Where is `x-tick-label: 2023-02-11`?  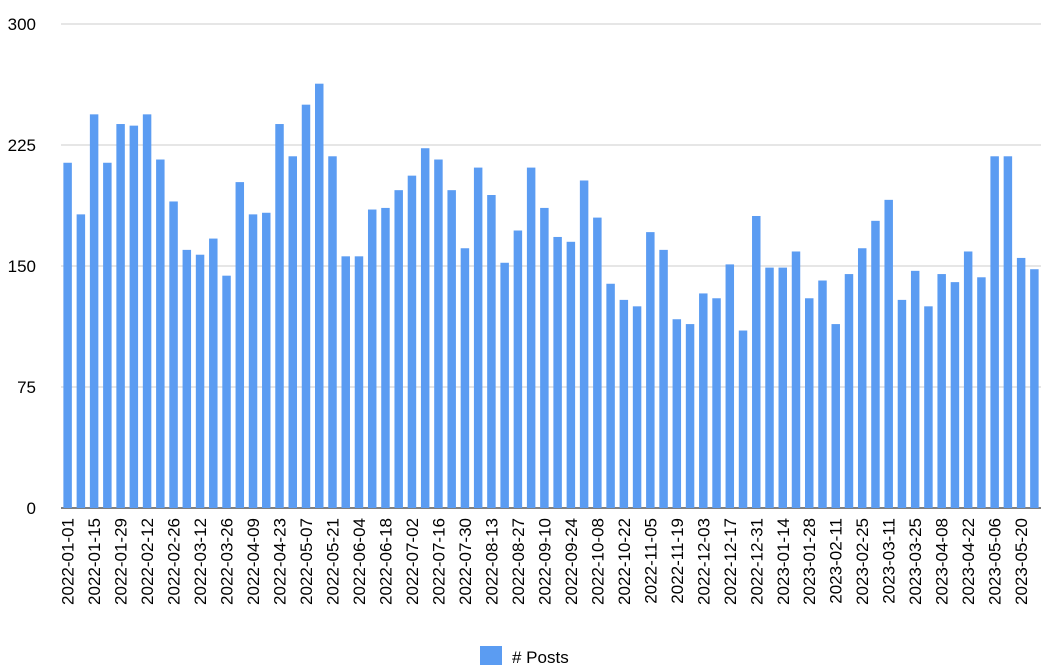 x-tick-label: 2023-02-11 is located at coordinates (836, 561).